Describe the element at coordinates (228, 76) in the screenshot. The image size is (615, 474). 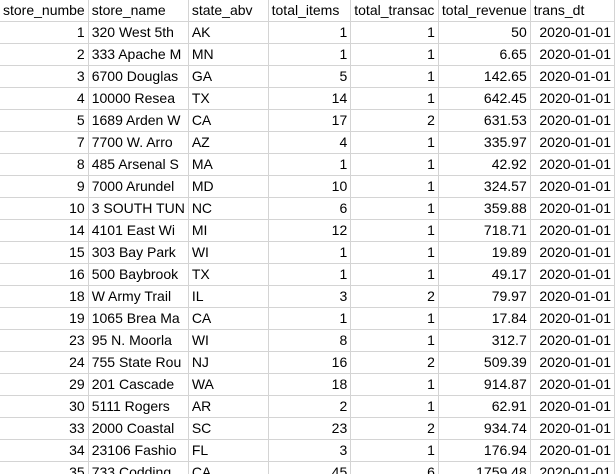
I see `cell-state-abv: GA` at that location.